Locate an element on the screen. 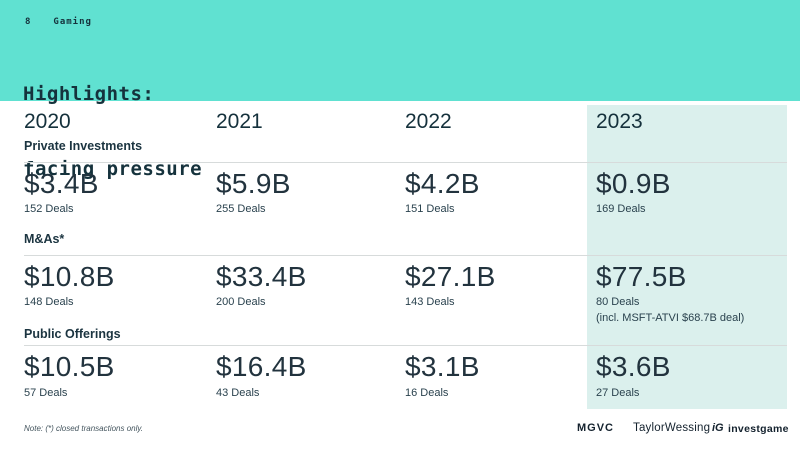 This screenshot has width=800, height=450. year-header-2023: 2023 is located at coordinates (619, 121).